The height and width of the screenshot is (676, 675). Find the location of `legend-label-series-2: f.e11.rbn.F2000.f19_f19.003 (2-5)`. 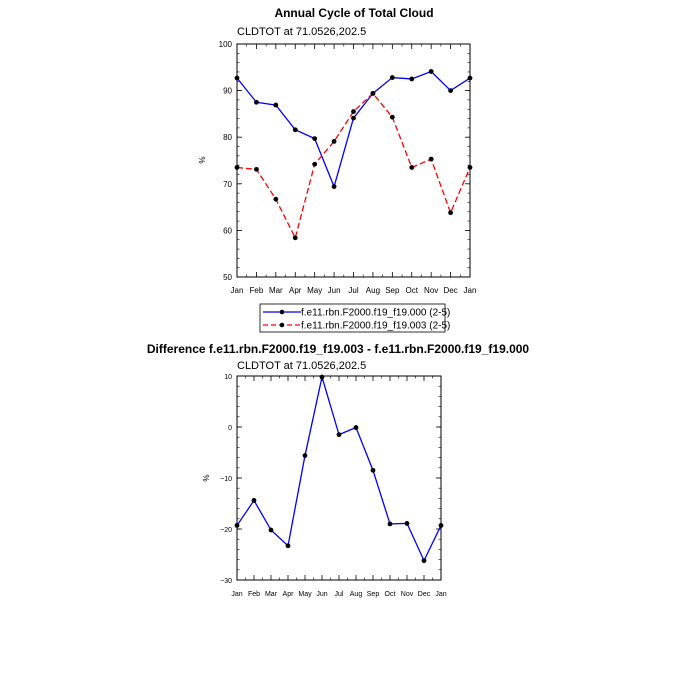

legend-label-series-2: f.e11.rbn.F2000.f19_f19.003 (2-5) is located at coordinates (375, 326).